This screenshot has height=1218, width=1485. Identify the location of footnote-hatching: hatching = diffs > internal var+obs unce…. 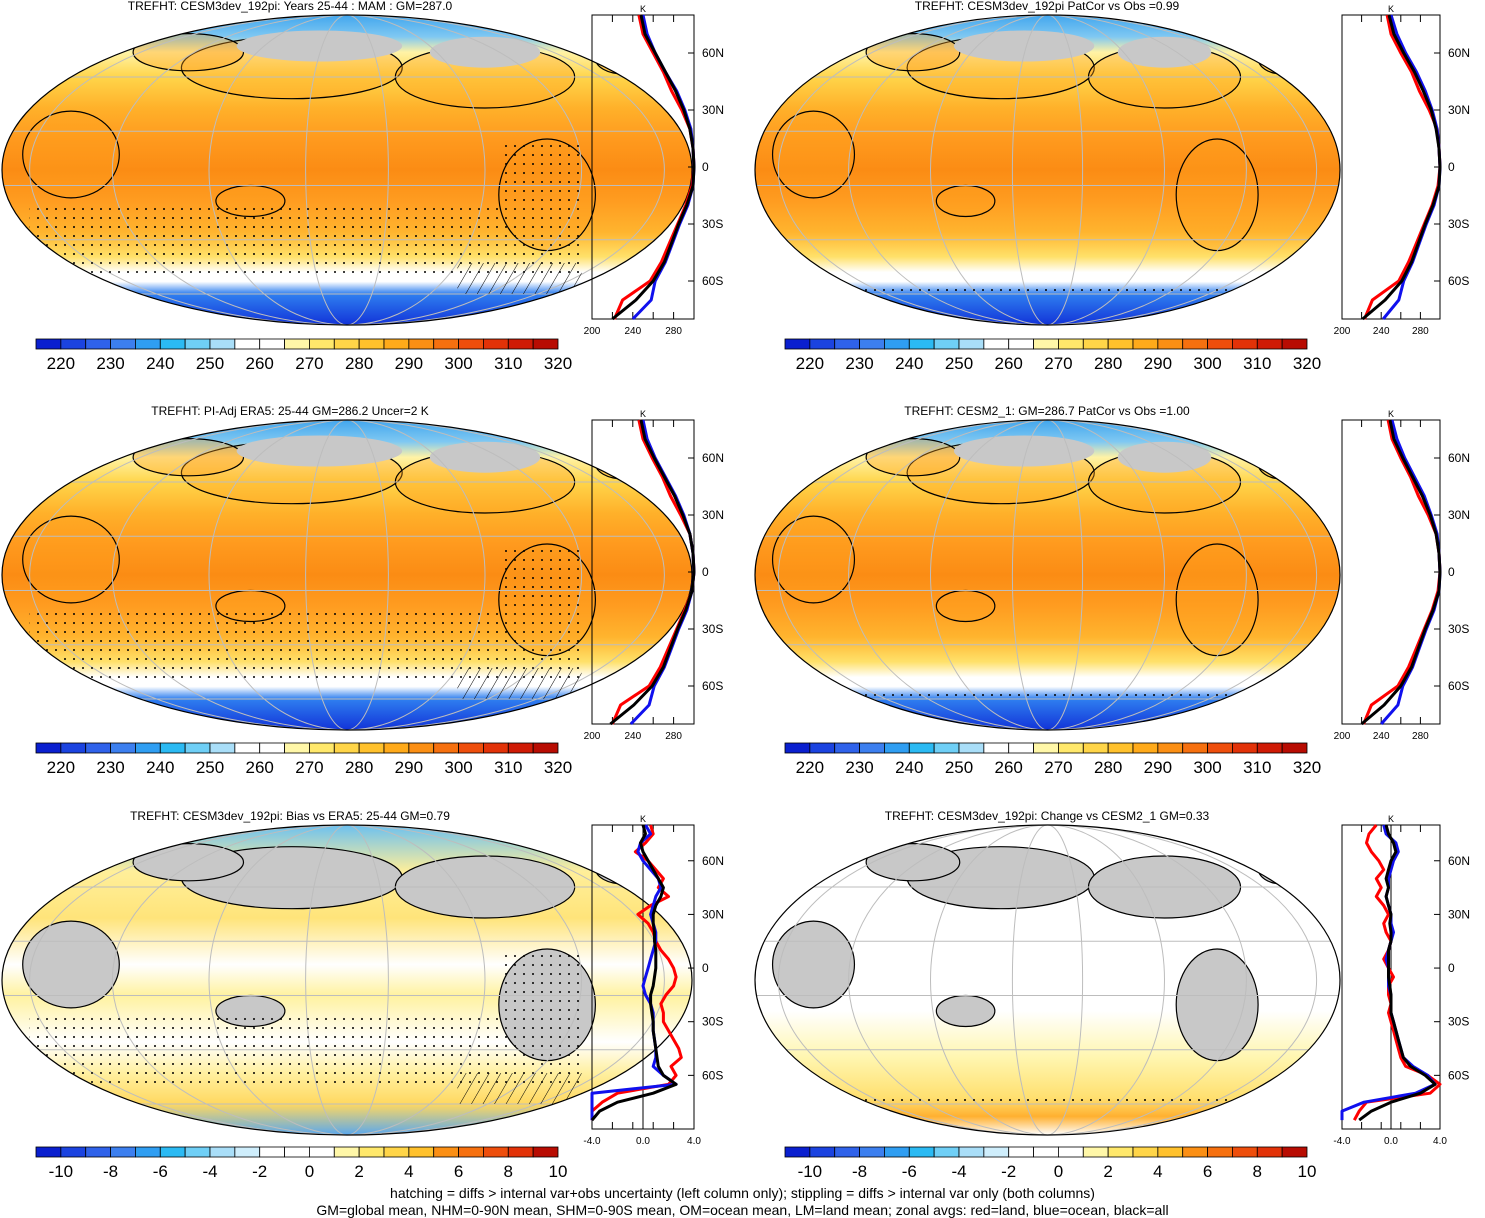
(742, 1193).